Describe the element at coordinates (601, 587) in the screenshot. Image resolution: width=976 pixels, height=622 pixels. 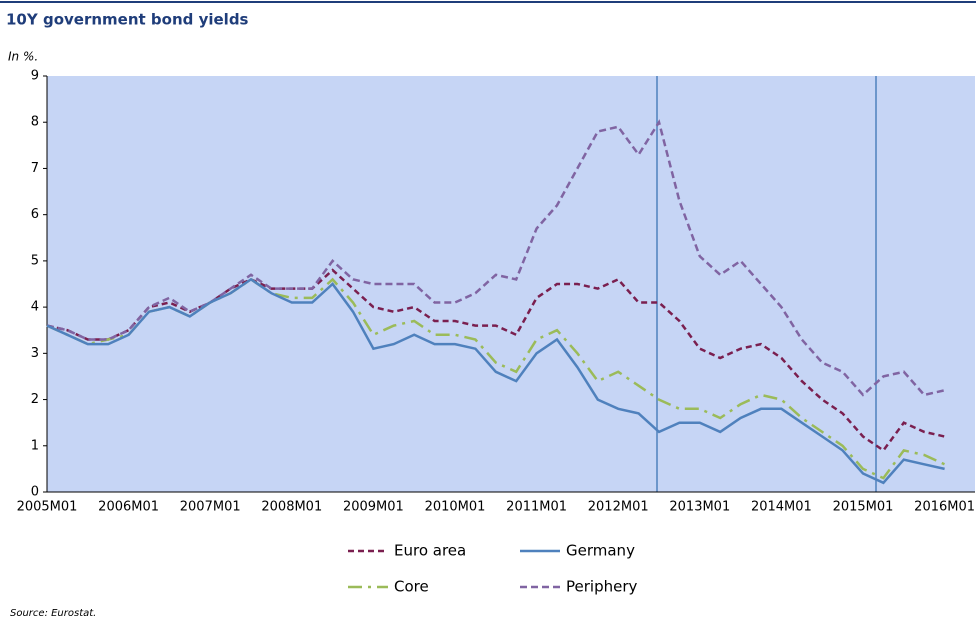
I see `legend-label: Periphery` at that location.